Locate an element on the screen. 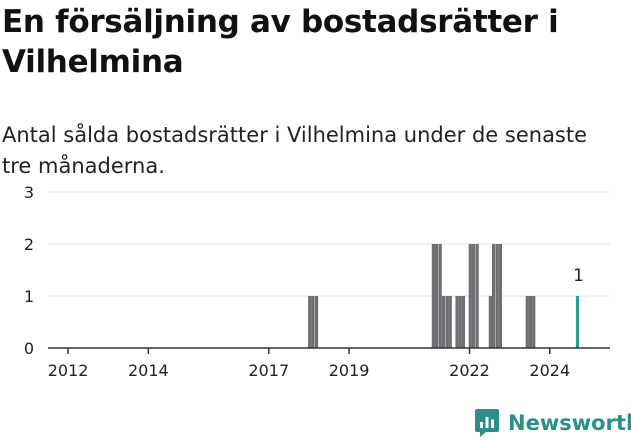 This screenshot has width=631, height=440. x-tick-label: 2019 is located at coordinates (349, 370).